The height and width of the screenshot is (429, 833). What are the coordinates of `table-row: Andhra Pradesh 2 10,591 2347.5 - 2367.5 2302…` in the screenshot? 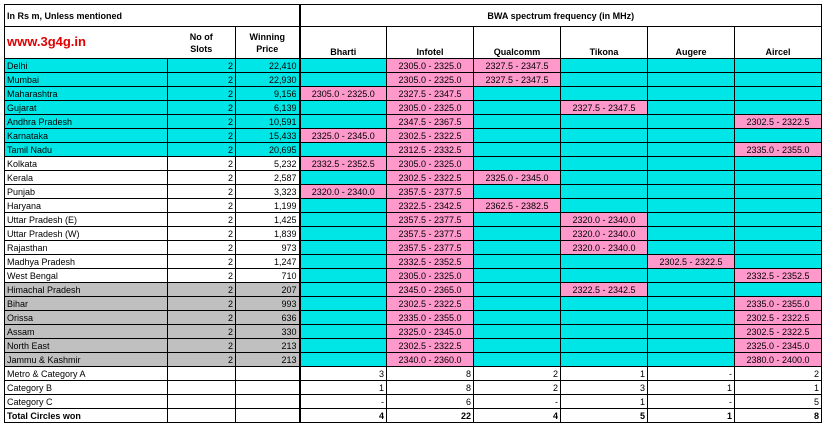 It's located at (413, 121).